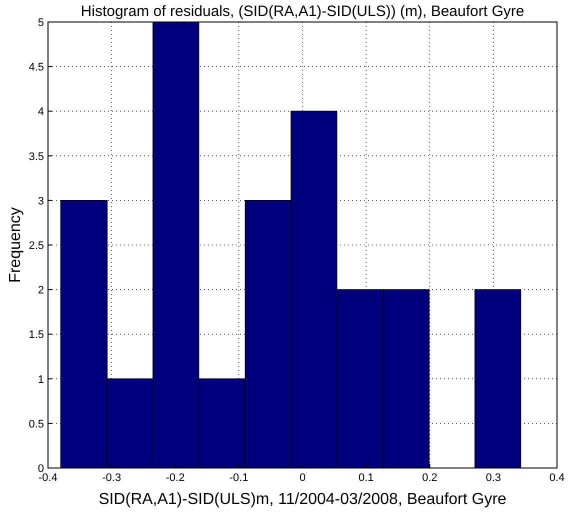  Describe the element at coordinates (302, 478) in the screenshot. I see `x-tick-label: 0` at that location.